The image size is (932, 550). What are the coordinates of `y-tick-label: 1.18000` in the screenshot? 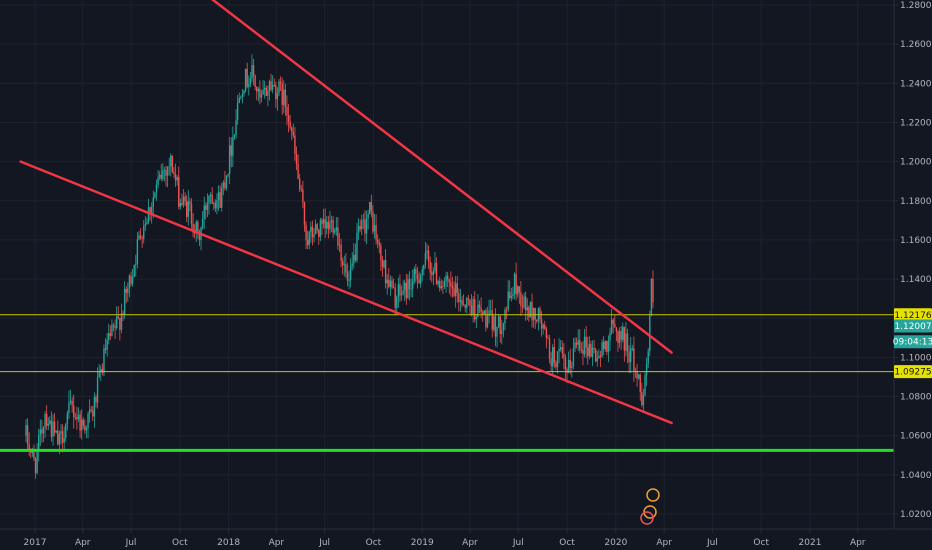 It's located at (916, 202).